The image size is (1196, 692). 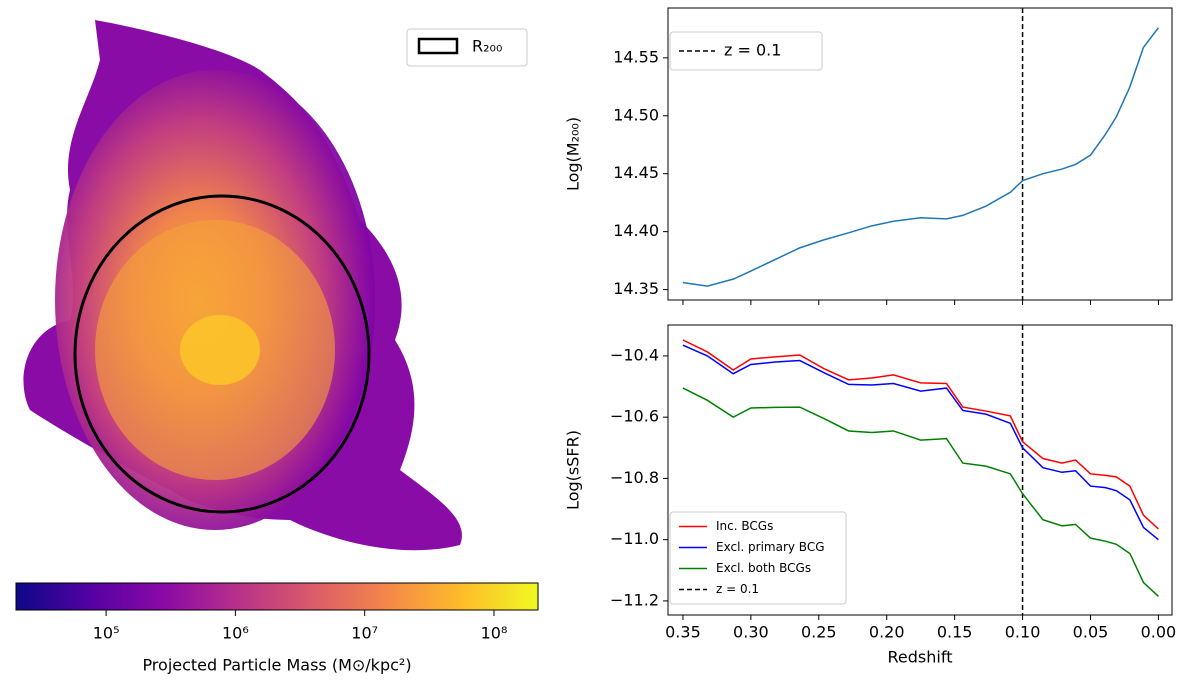 I want to click on colorbar-tick-label: 10⁵, so click(x=106, y=633).